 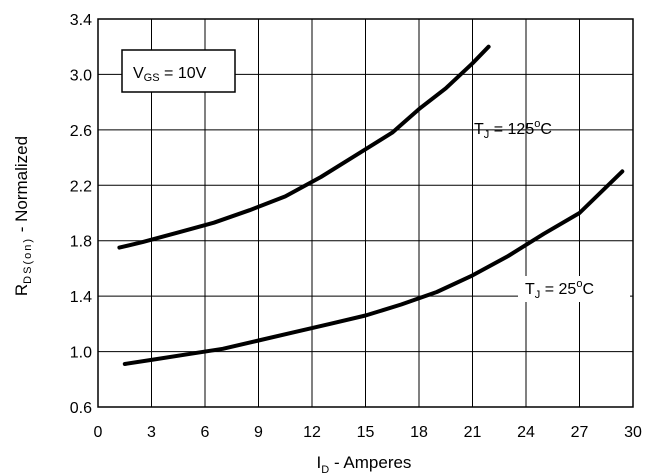 What do you see at coordinates (81, 20) in the screenshot?
I see `y-tick-label: 3.4` at bounding box center [81, 20].